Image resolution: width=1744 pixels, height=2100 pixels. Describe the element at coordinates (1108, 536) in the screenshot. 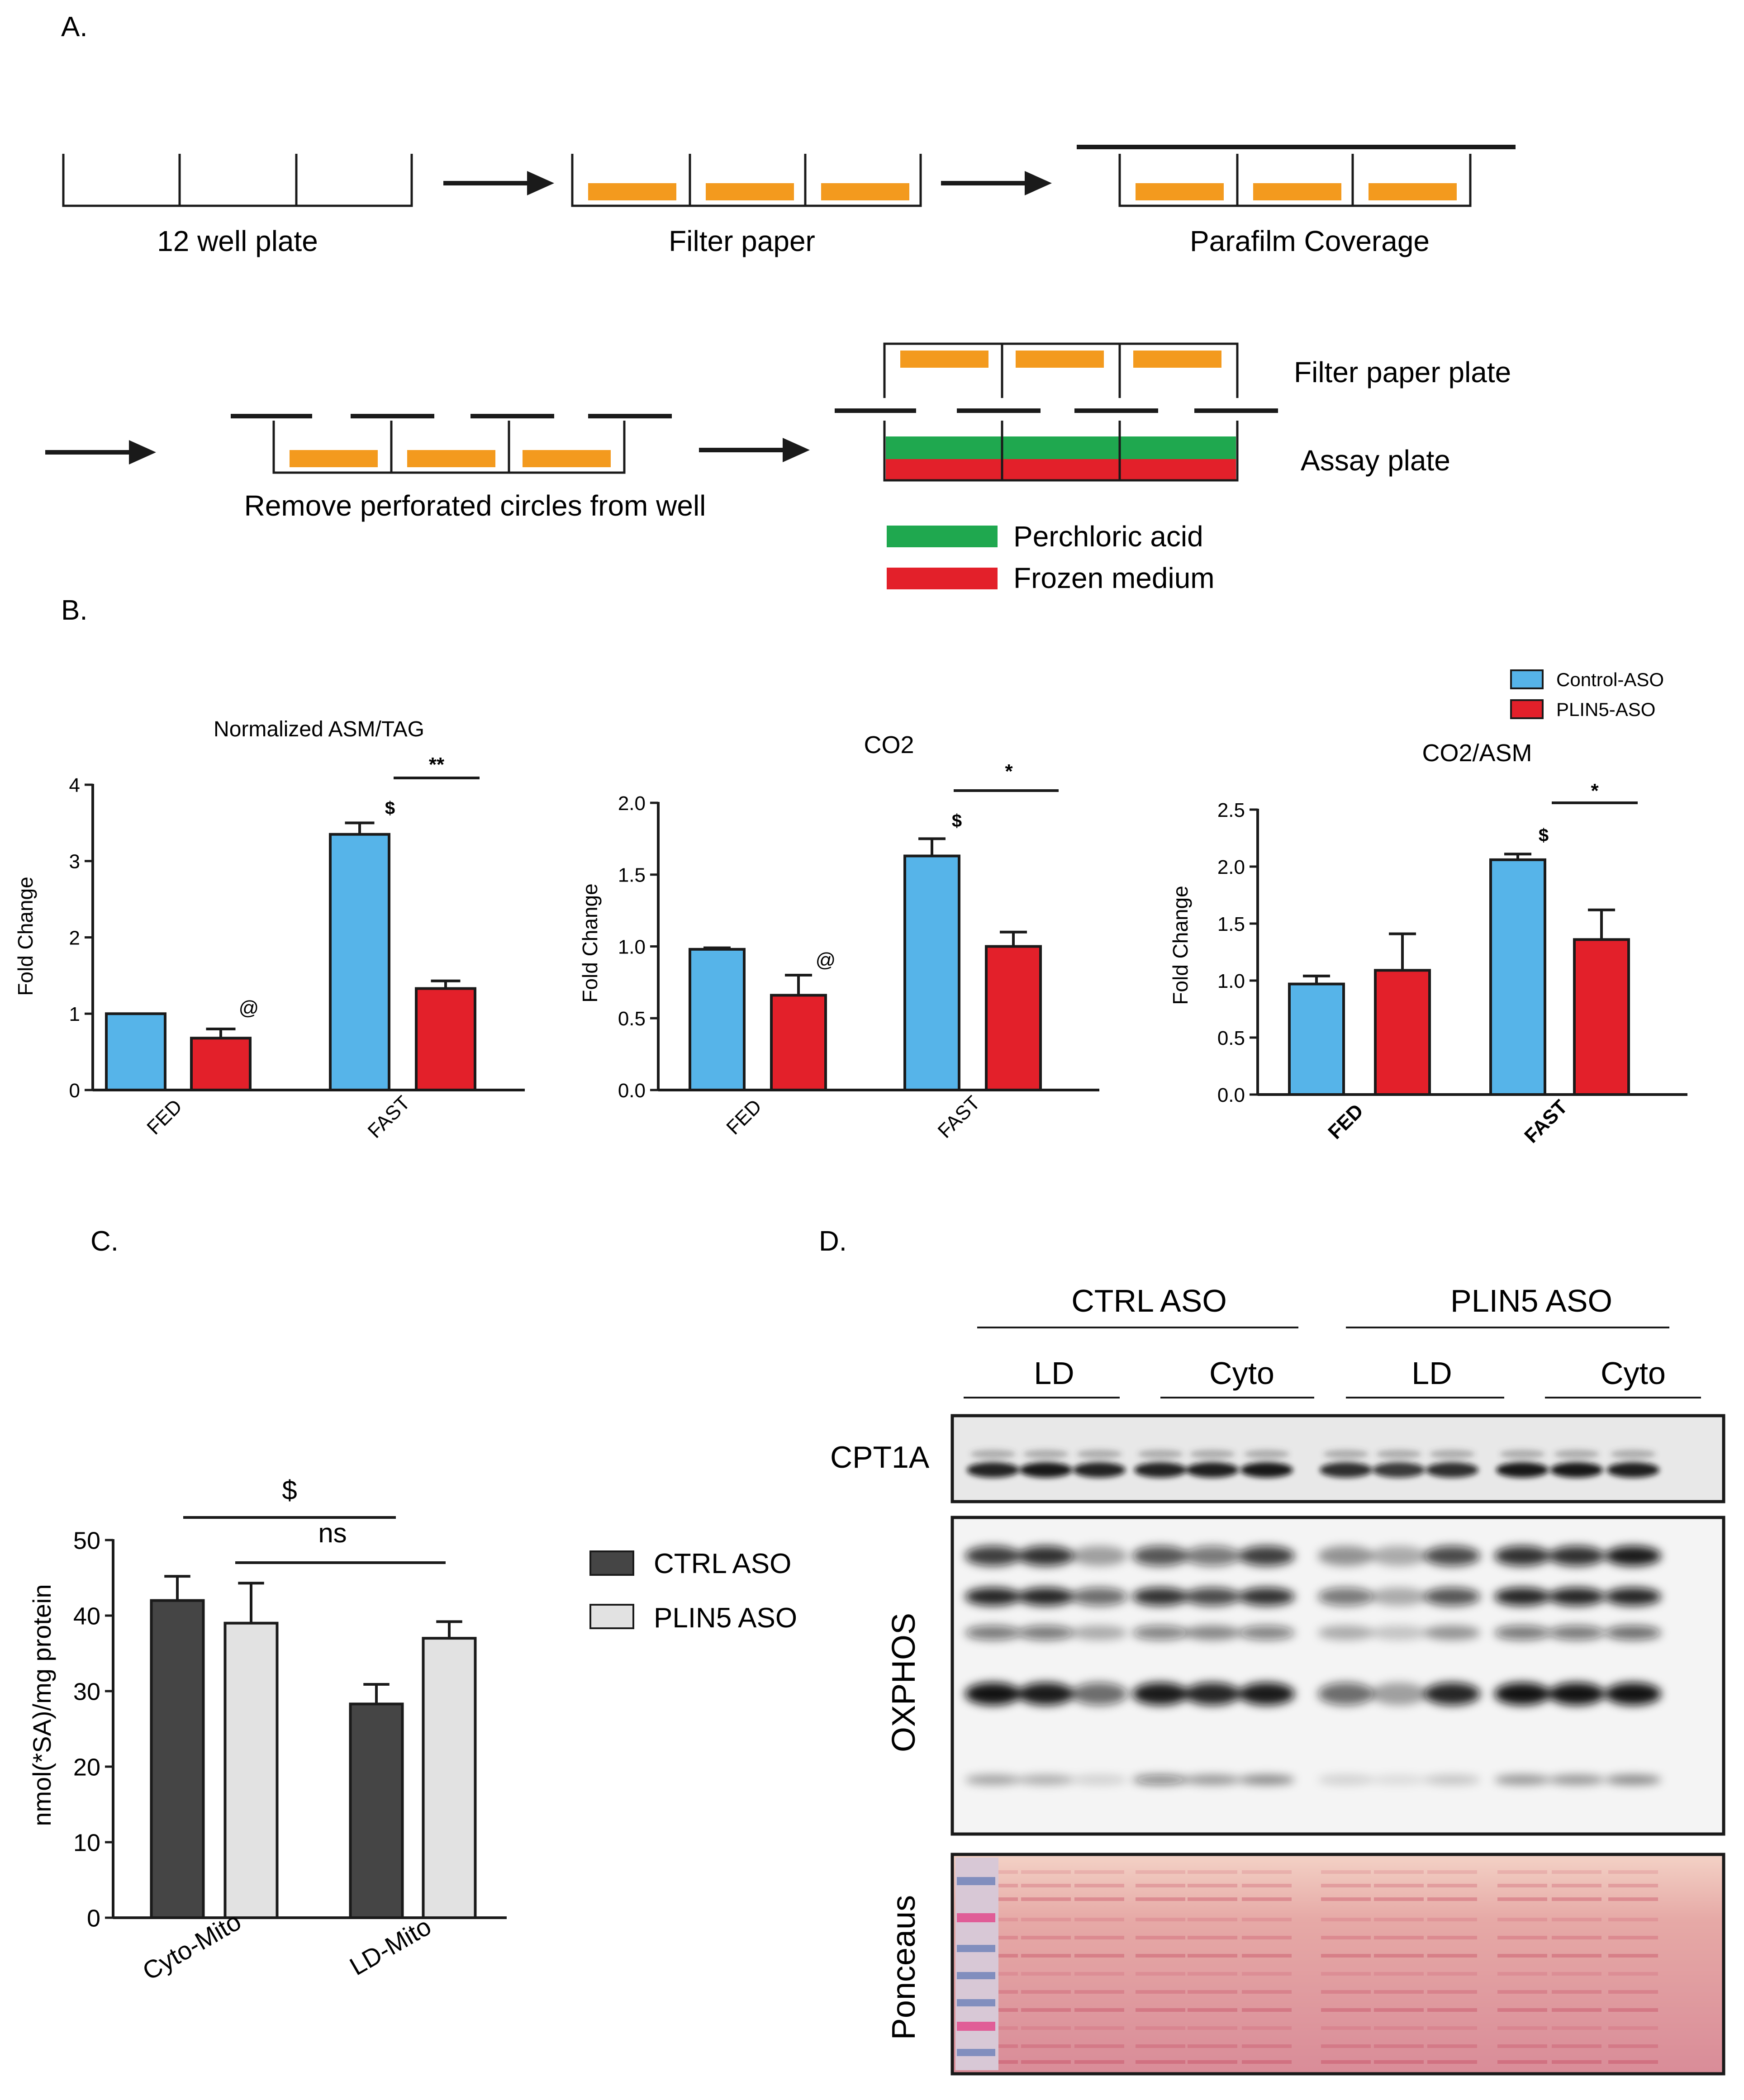

I see `perchloric-acid-label: Perchloric acid` at that location.